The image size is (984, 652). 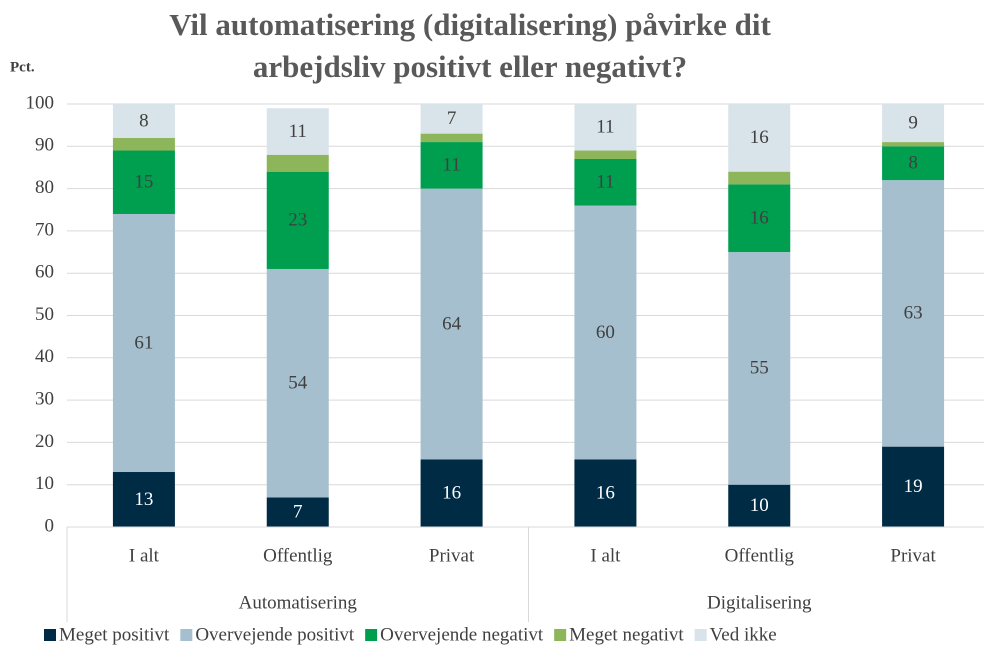 I want to click on data-label: 60, so click(x=605, y=332).